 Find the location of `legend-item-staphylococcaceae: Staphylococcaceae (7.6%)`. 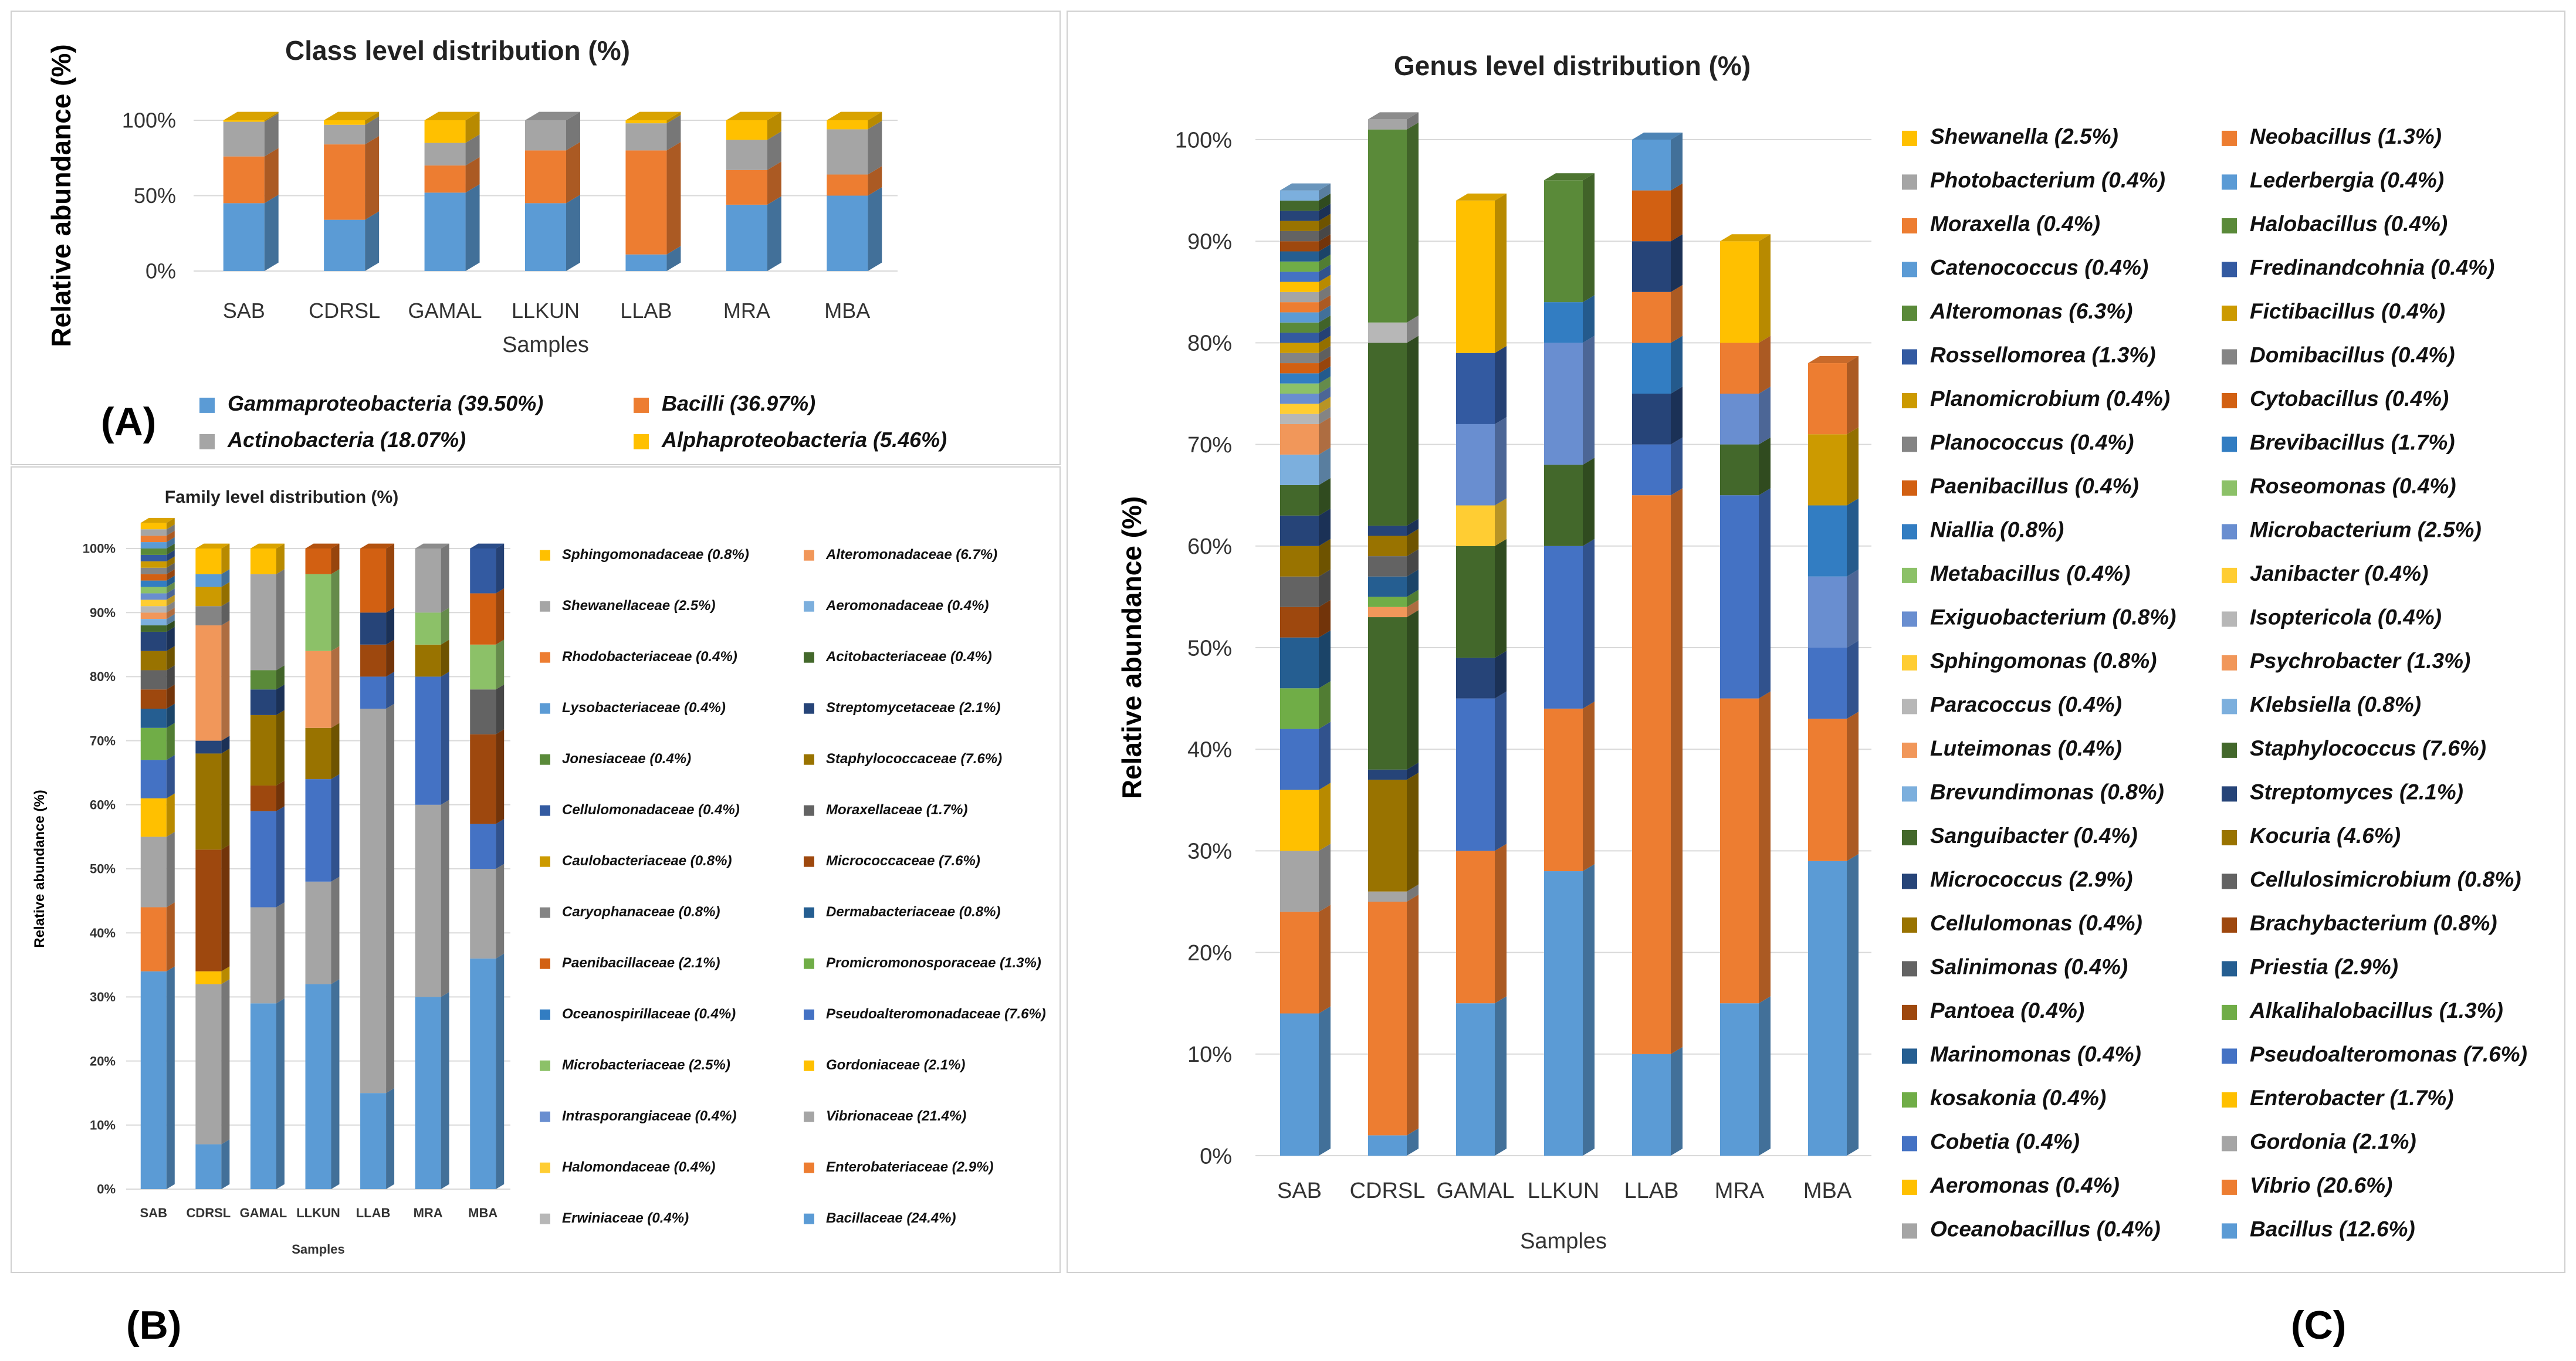

legend-item-staphylococcaceae: Staphylococcaceae (7.6%) is located at coordinates (914, 759).